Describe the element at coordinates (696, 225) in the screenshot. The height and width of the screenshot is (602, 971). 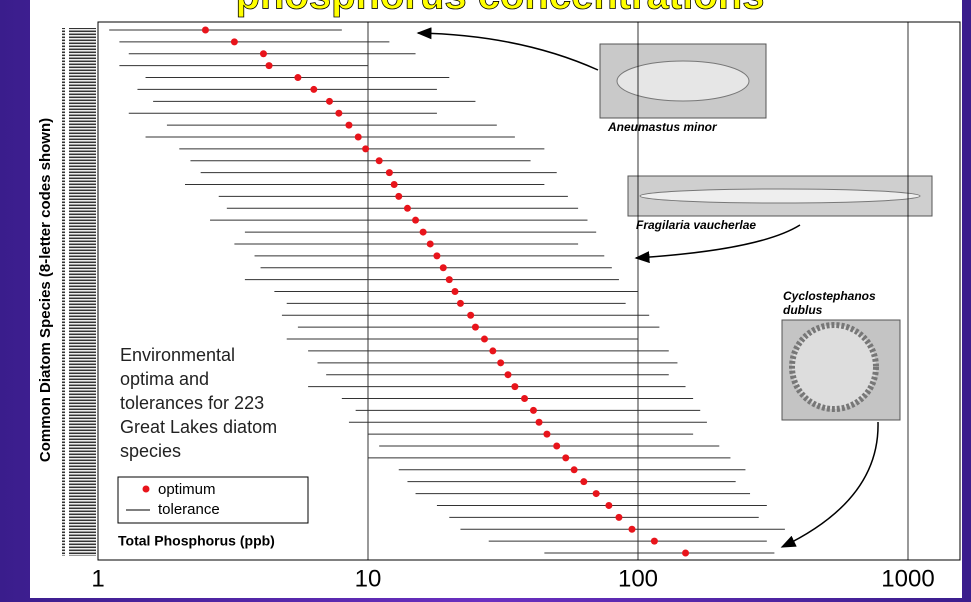
I see `caption: Fragilaria vaucherlae` at that location.